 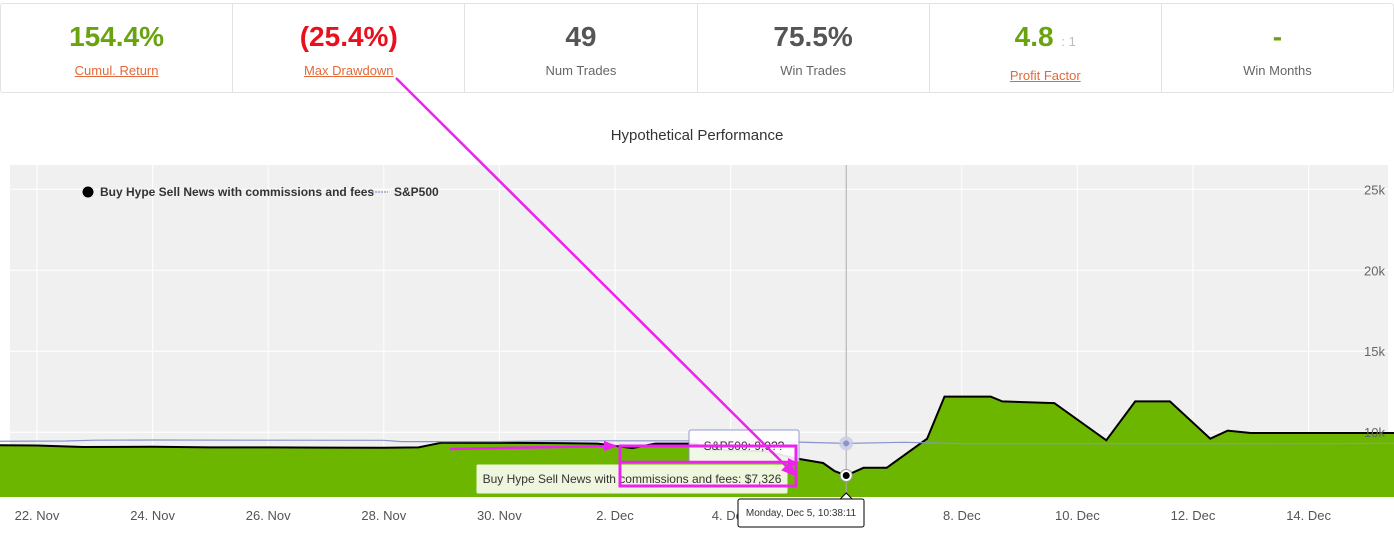 What do you see at coordinates (708, 466) in the screenshot?
I see `annotation-box` at bounding box center [708, 466].